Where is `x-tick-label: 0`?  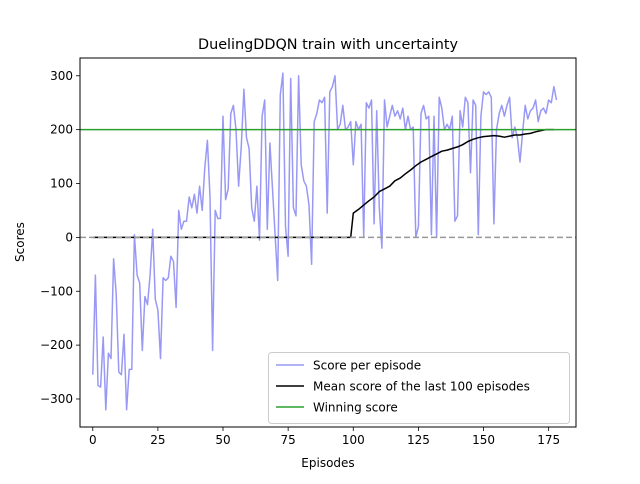
x-tick-label: 0 is located at coordinates (93, 440).